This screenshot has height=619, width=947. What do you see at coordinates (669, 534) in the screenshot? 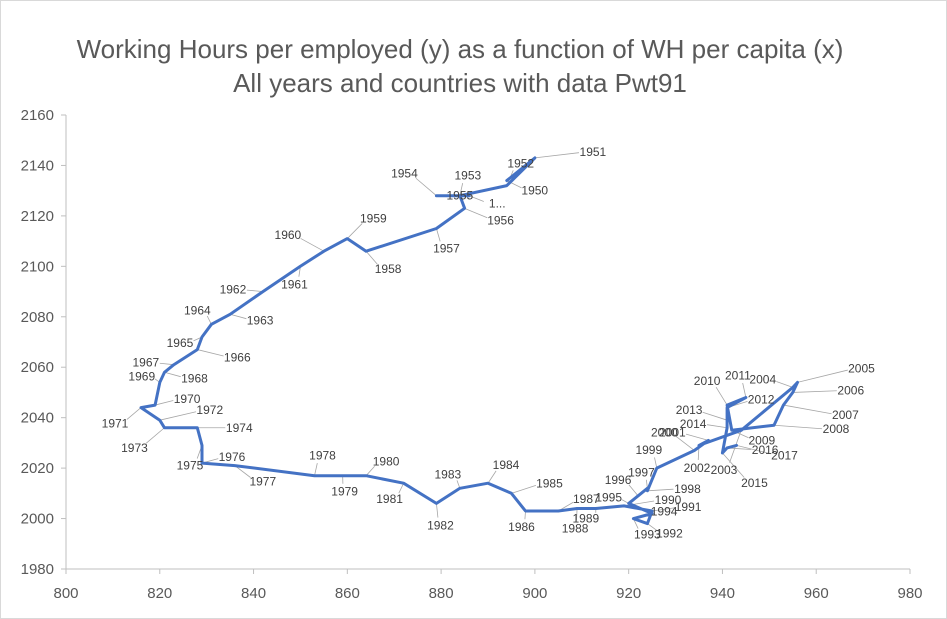
I see `data-label: 1992` at bounding box center [669, 534].